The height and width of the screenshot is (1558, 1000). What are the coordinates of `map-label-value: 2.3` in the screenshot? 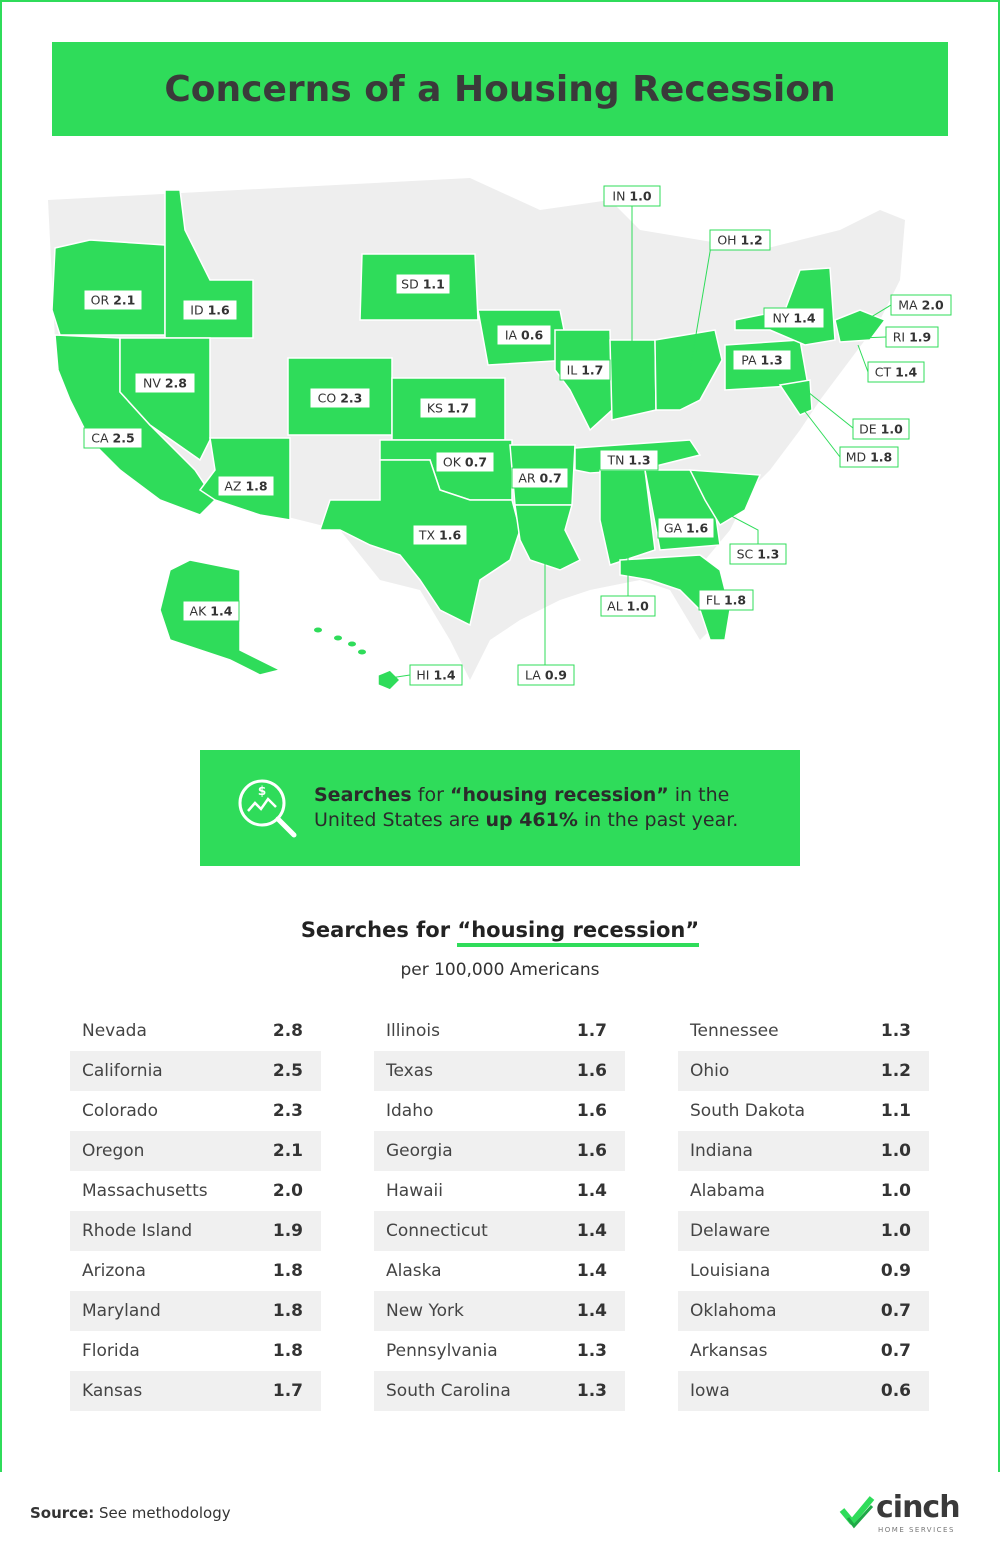 It's located at (351, 398).